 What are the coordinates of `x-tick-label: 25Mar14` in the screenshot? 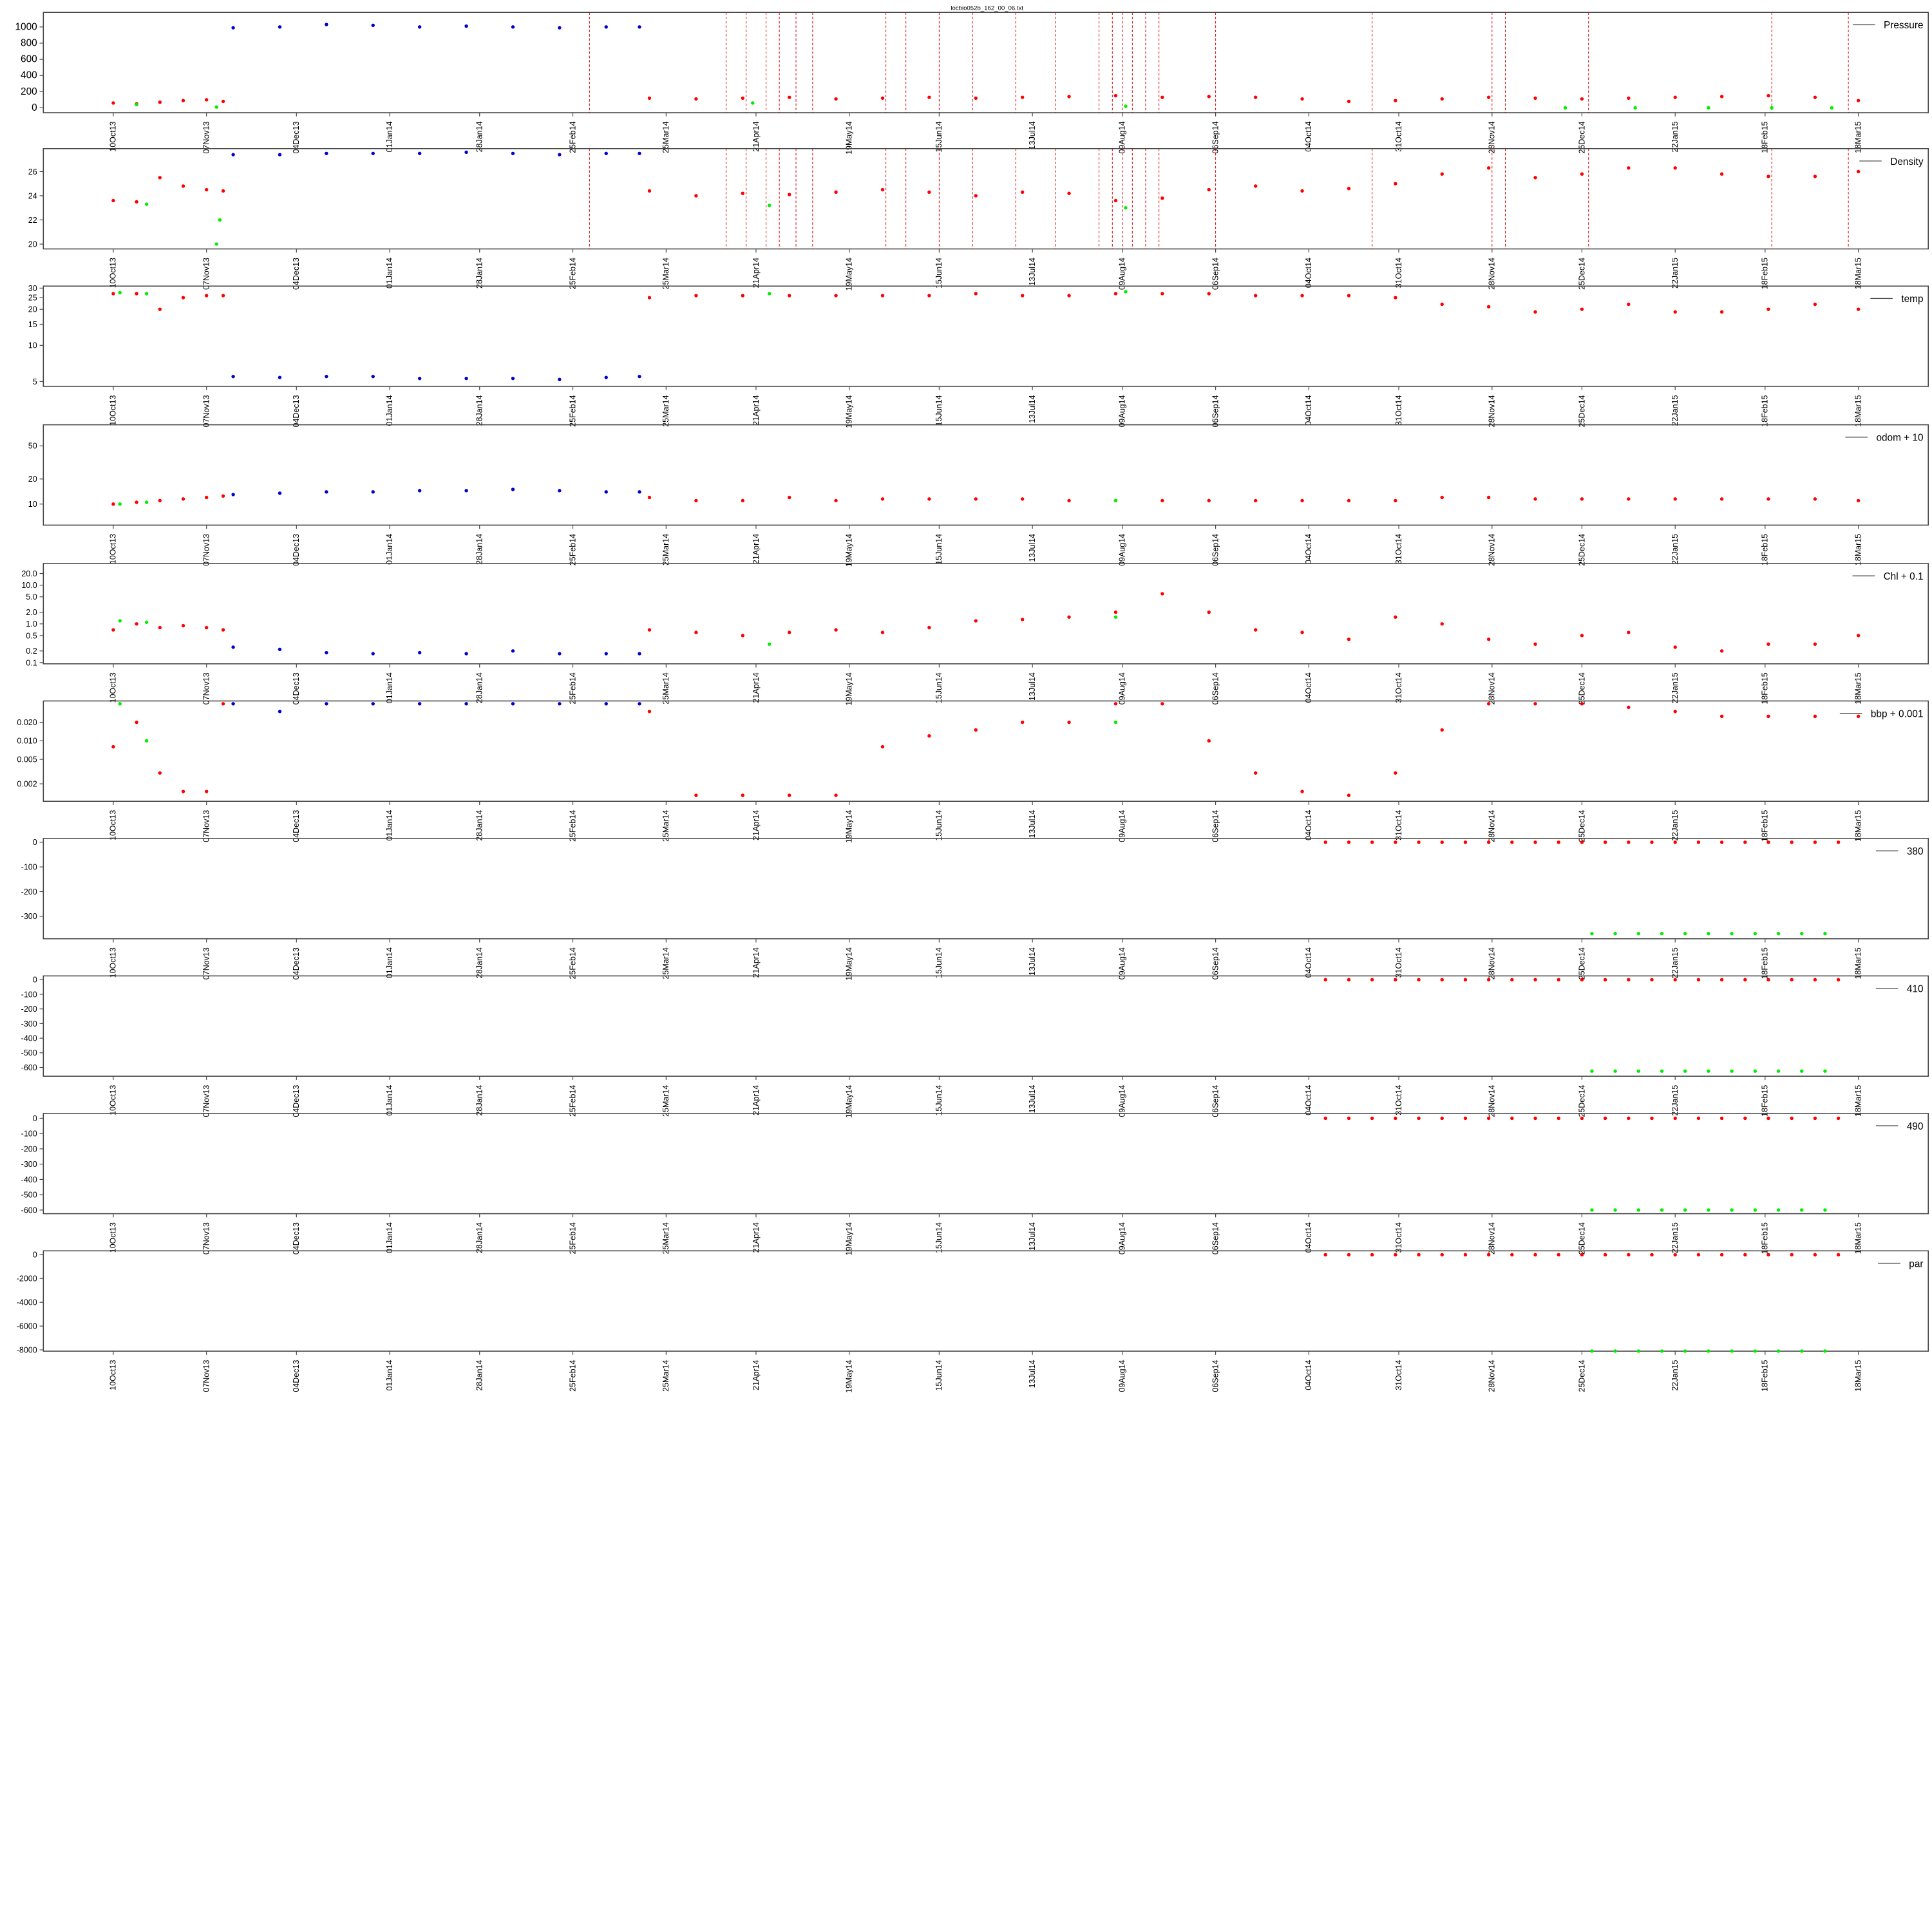 It's located at (665, 411).